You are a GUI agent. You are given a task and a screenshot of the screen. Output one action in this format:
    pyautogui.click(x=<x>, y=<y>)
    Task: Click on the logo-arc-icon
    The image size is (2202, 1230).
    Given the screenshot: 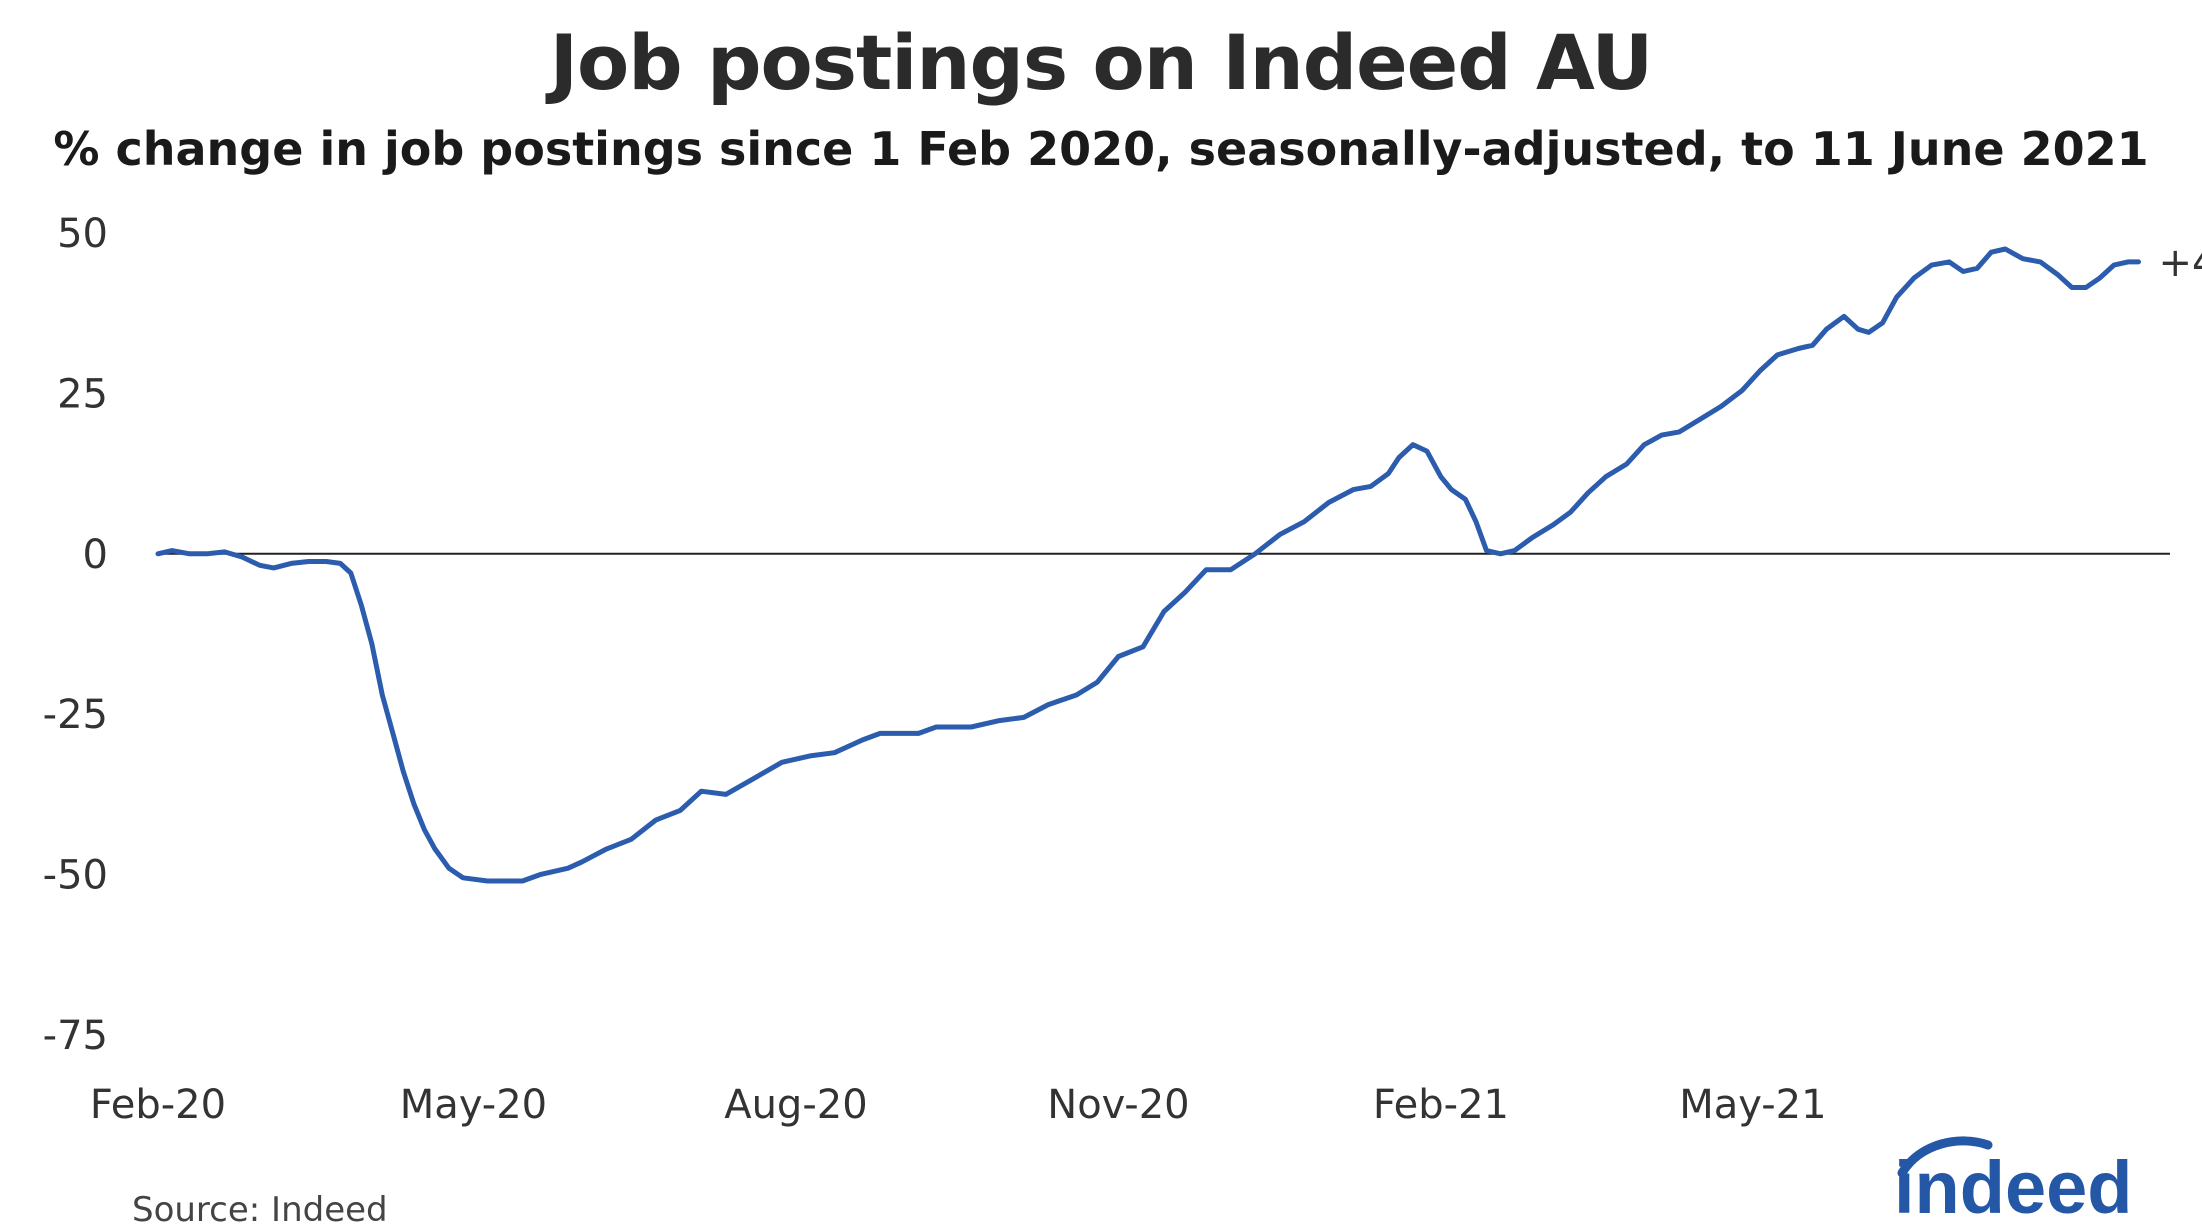 What is the action you would take?
    pyautogui.click(x=1945, y=1157)
    